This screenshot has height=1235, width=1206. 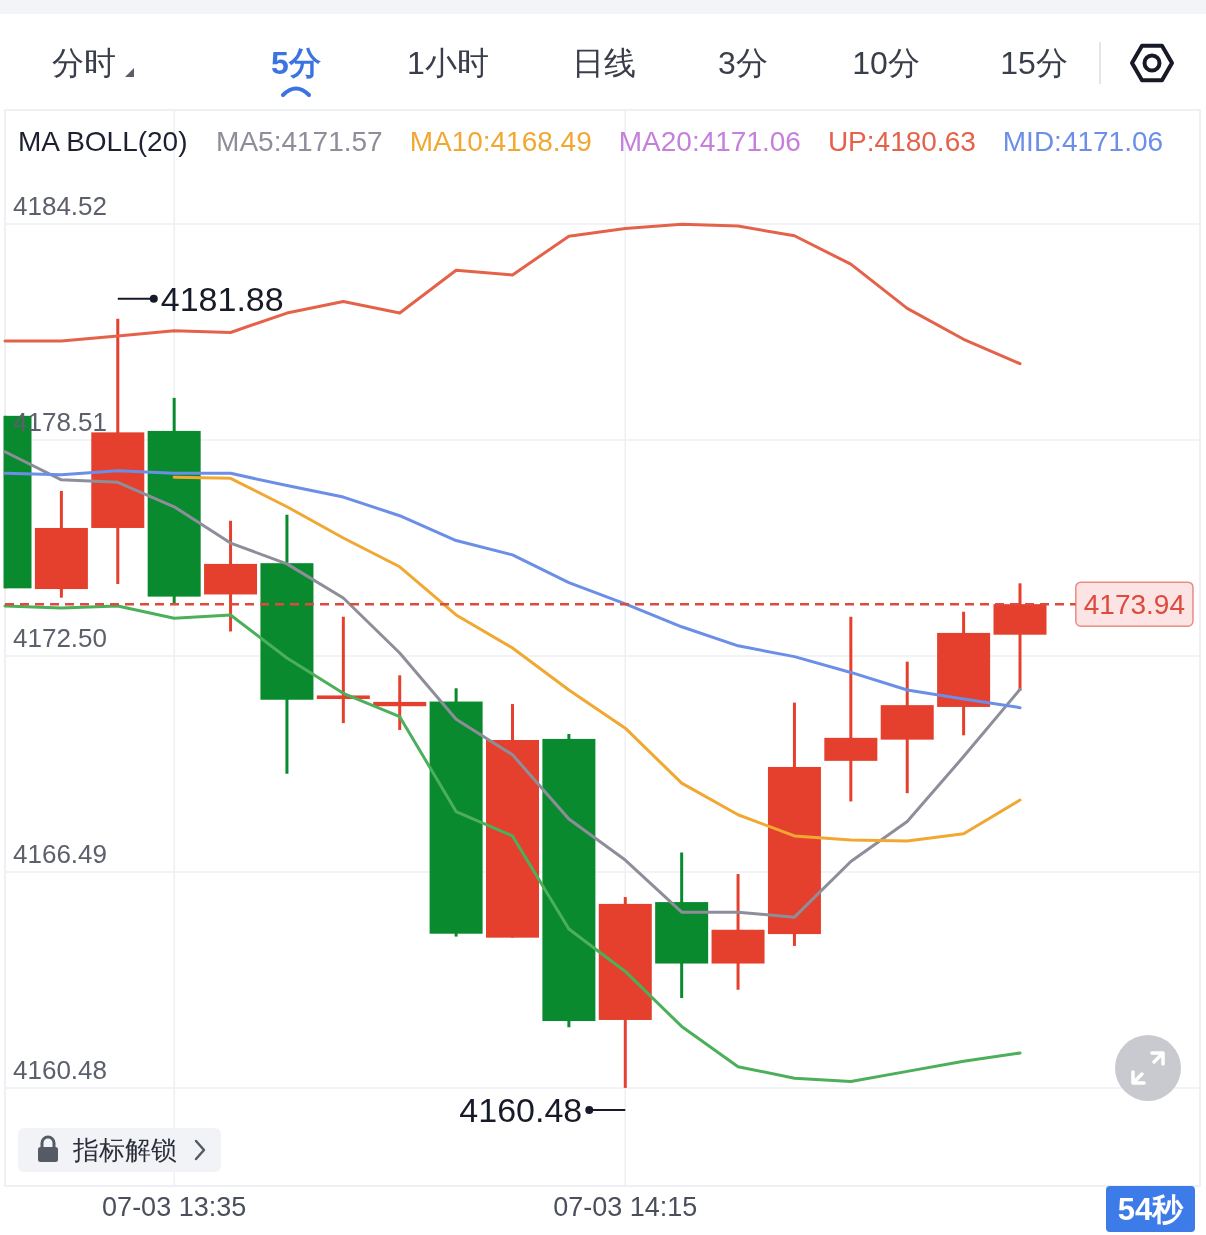 I want to click on y-tick-label: 4184.52, so click(x=60, y=205).